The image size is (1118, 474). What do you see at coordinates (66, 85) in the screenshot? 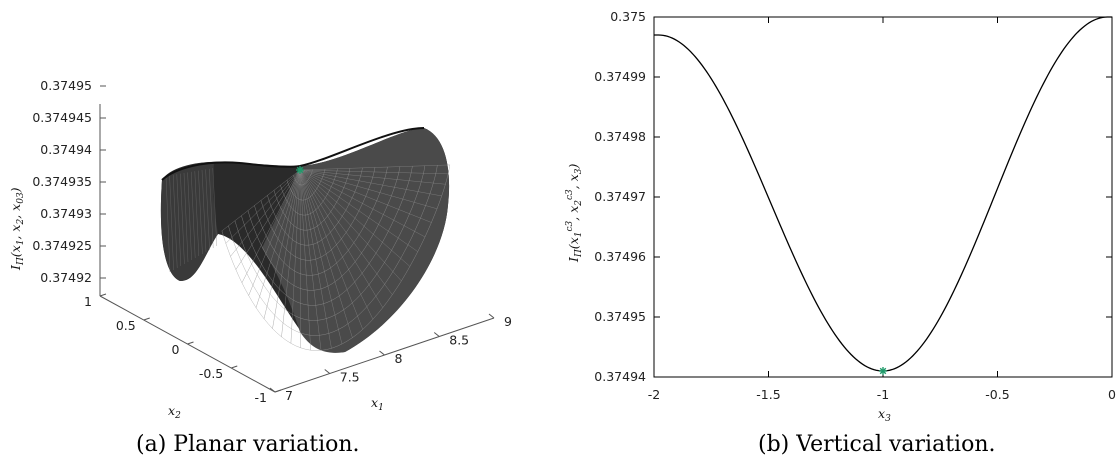
I see `z-tick-label: 0.37495` at bounding box center [66, 85].